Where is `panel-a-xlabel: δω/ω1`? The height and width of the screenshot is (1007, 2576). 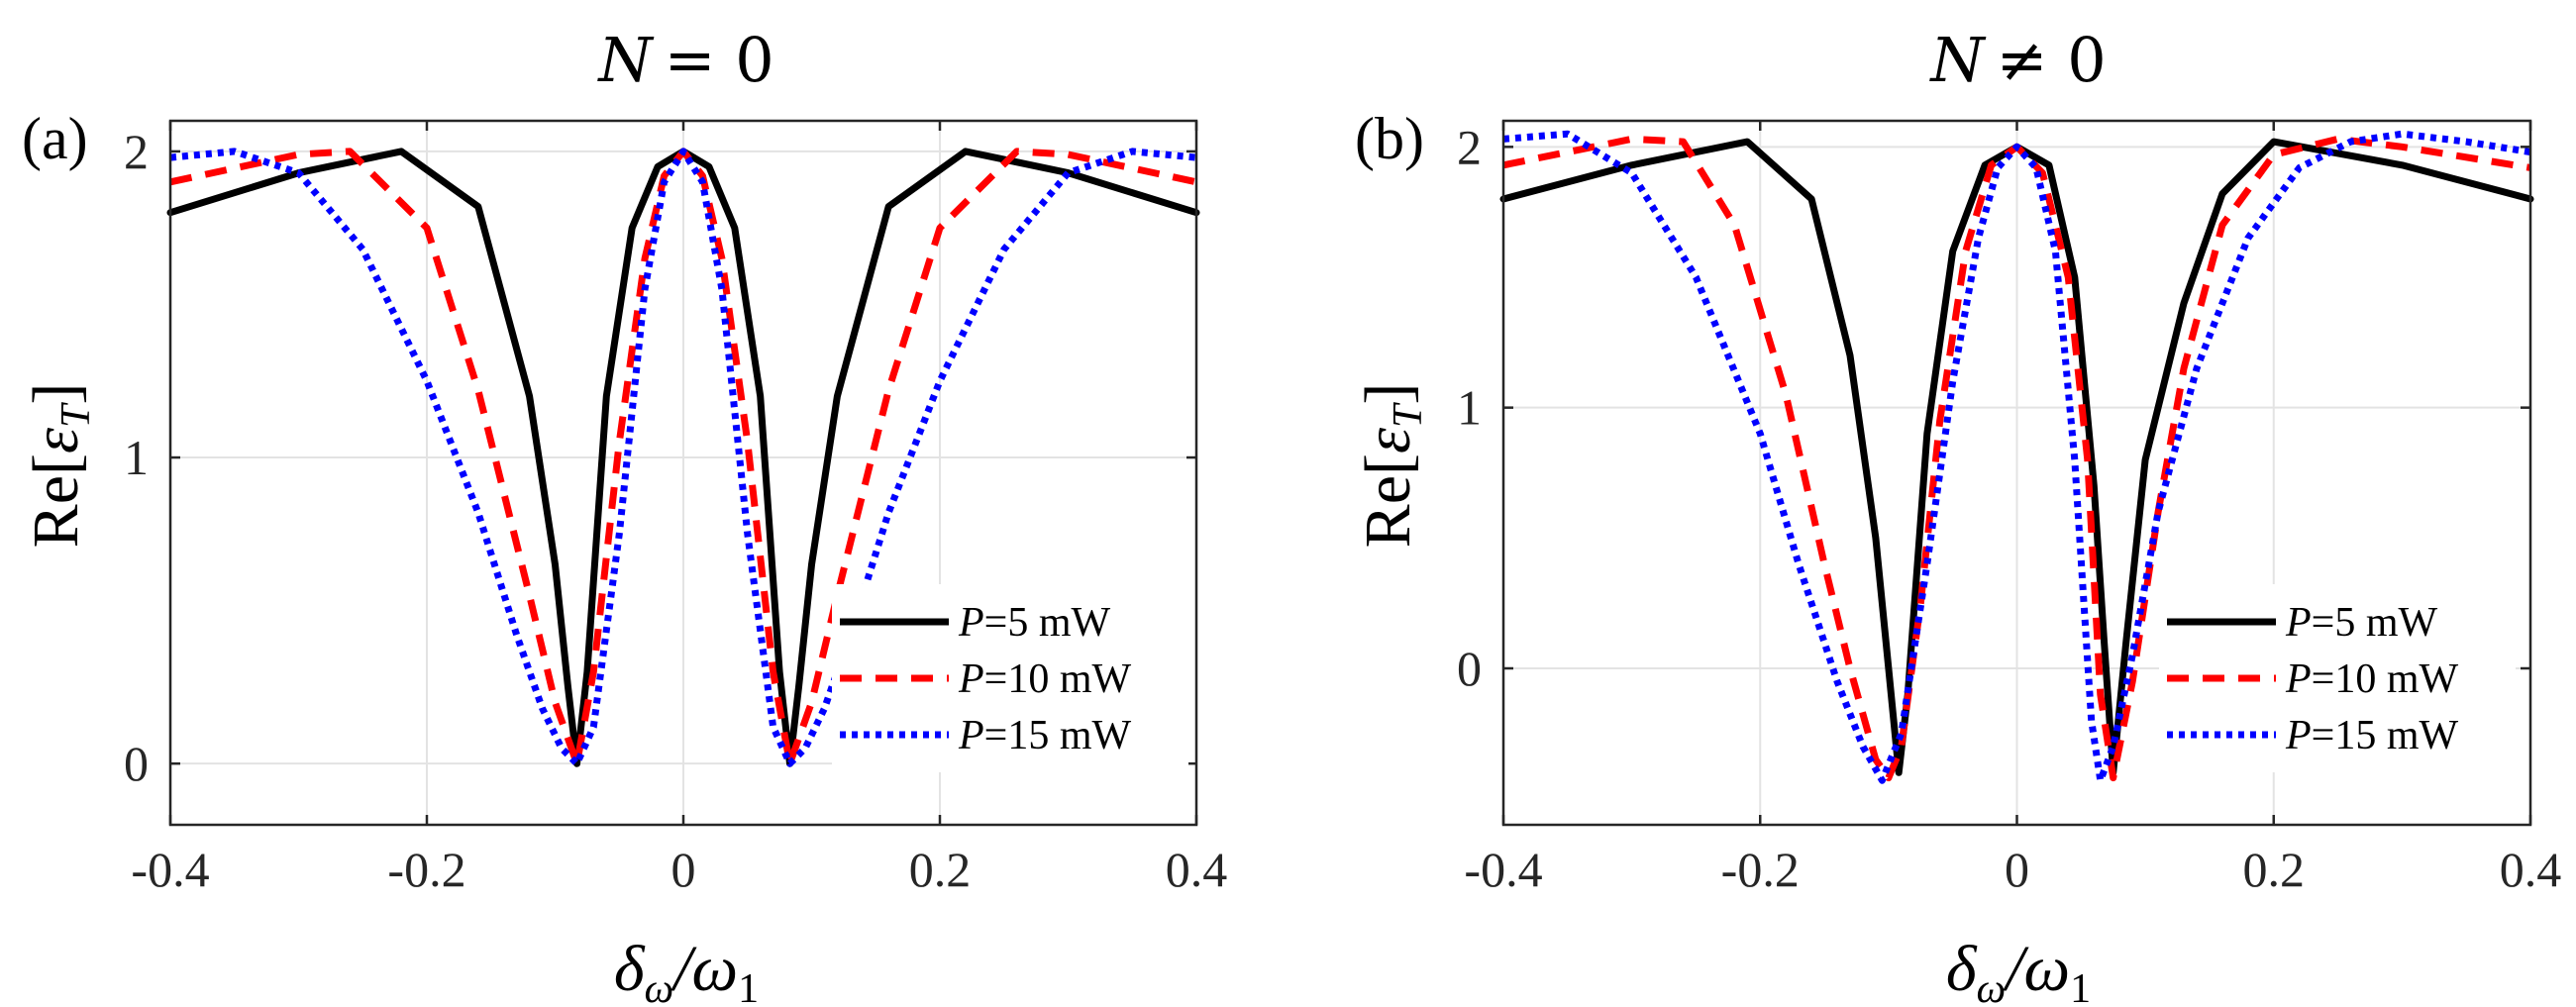
panel-a-xlabel: δω/ω1 is located at coordinates (686, 970).